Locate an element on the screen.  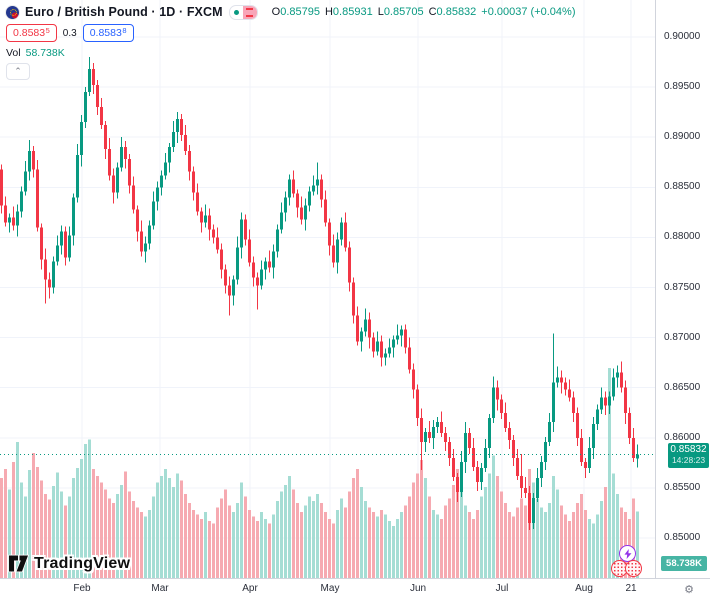
spread-value: 0.3 is located at coordinates (69, 33).